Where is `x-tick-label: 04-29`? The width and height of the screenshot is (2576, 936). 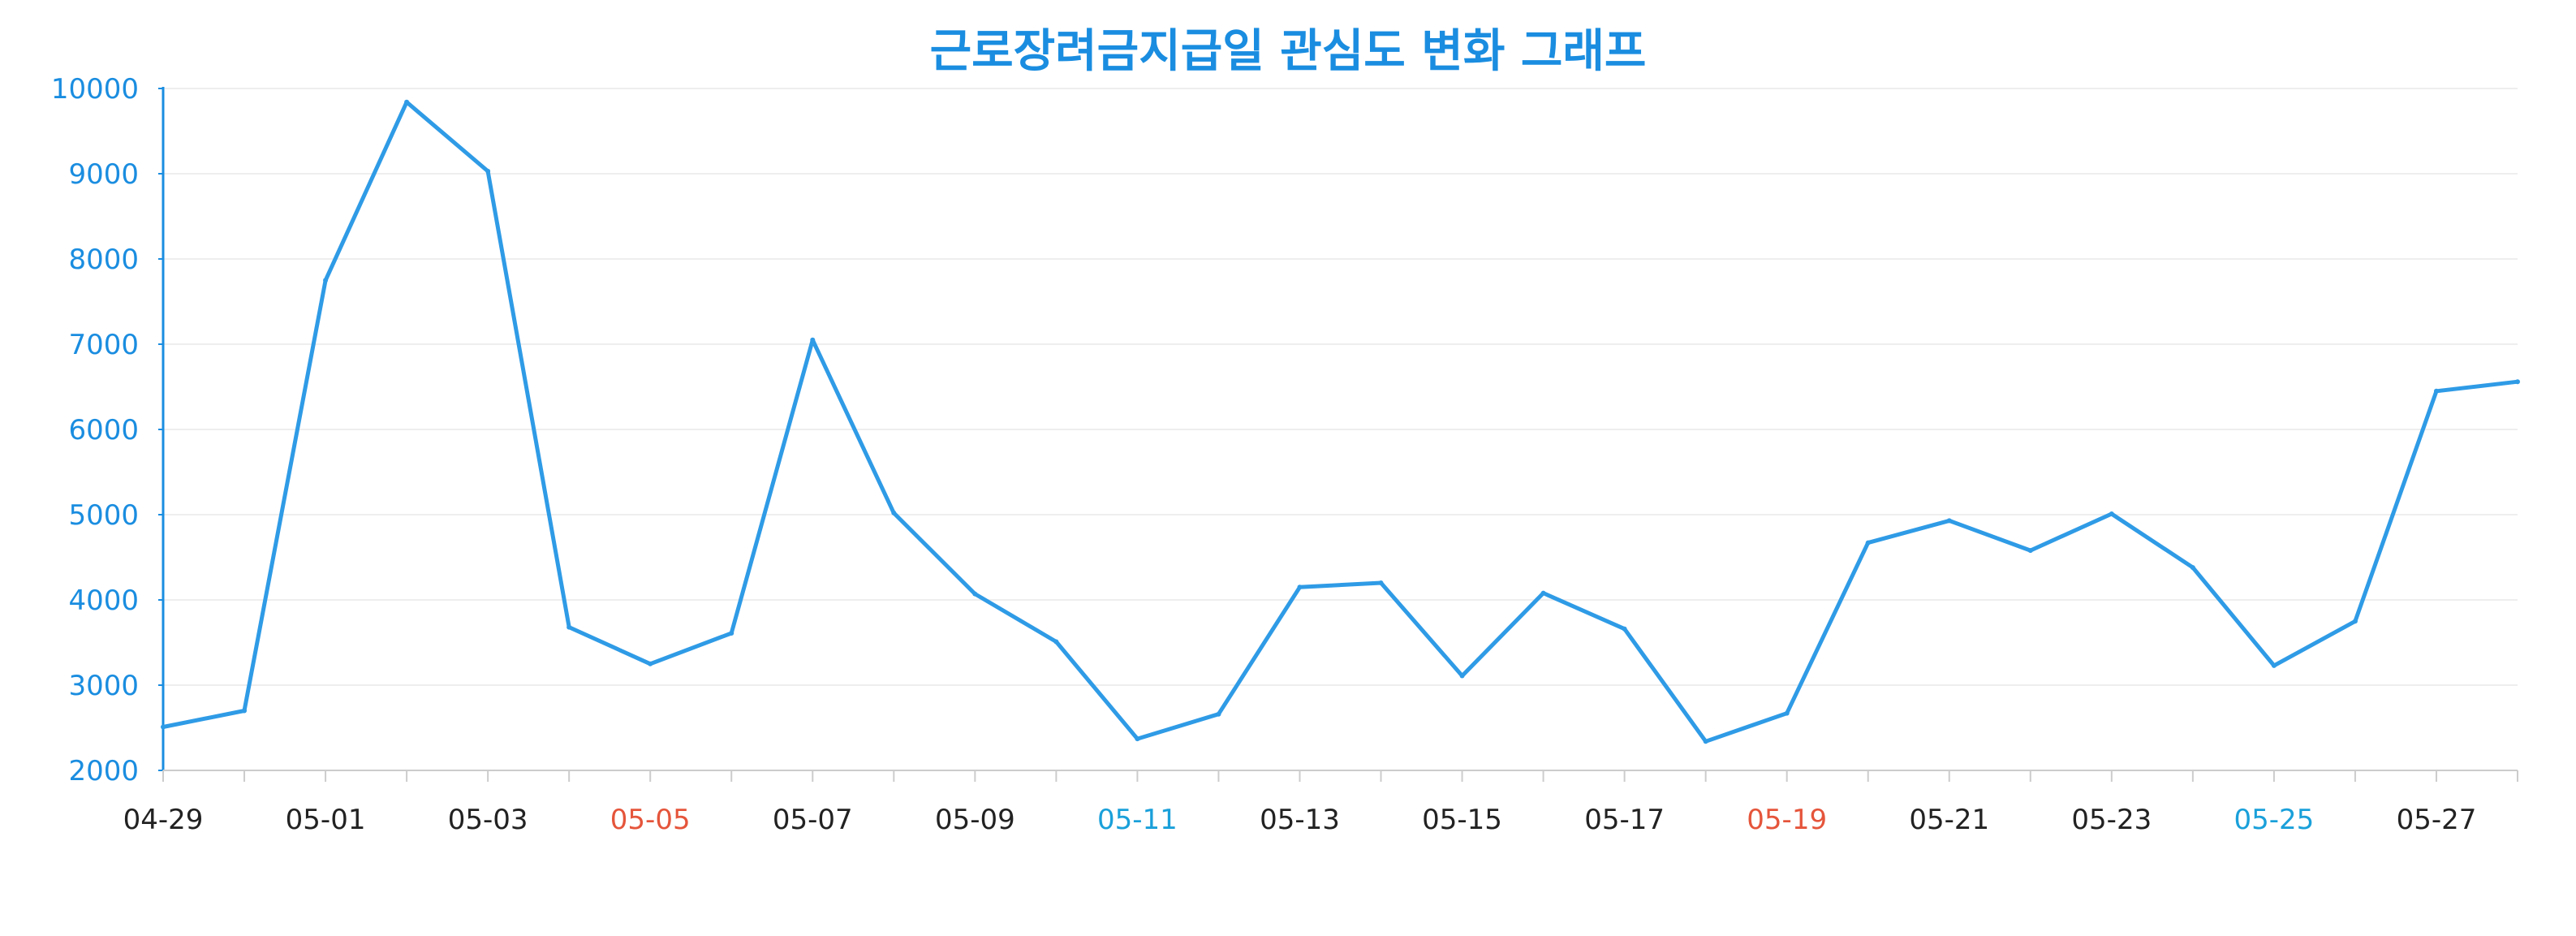 x-tick-label: 04-29 is located at coordinates (164, 820).